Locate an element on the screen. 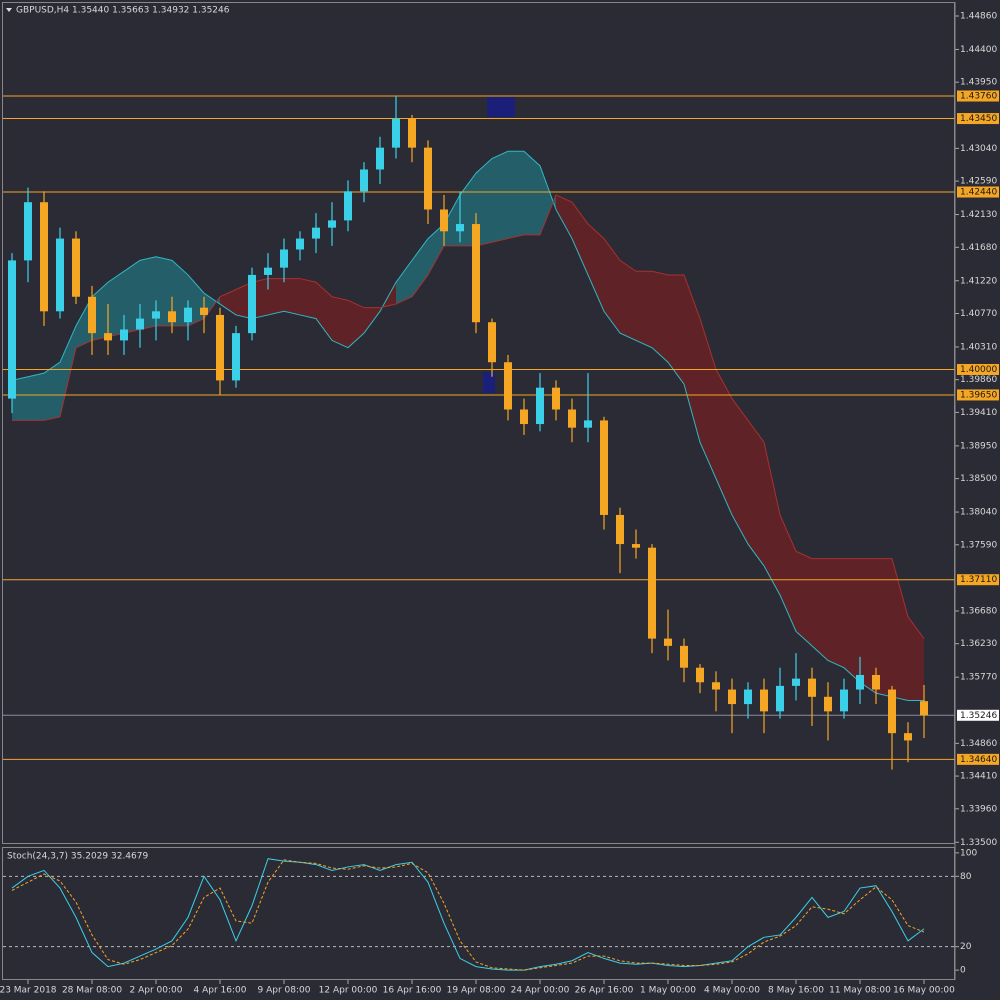  y-tick-label: 20 is located at coordinates (966, 947).